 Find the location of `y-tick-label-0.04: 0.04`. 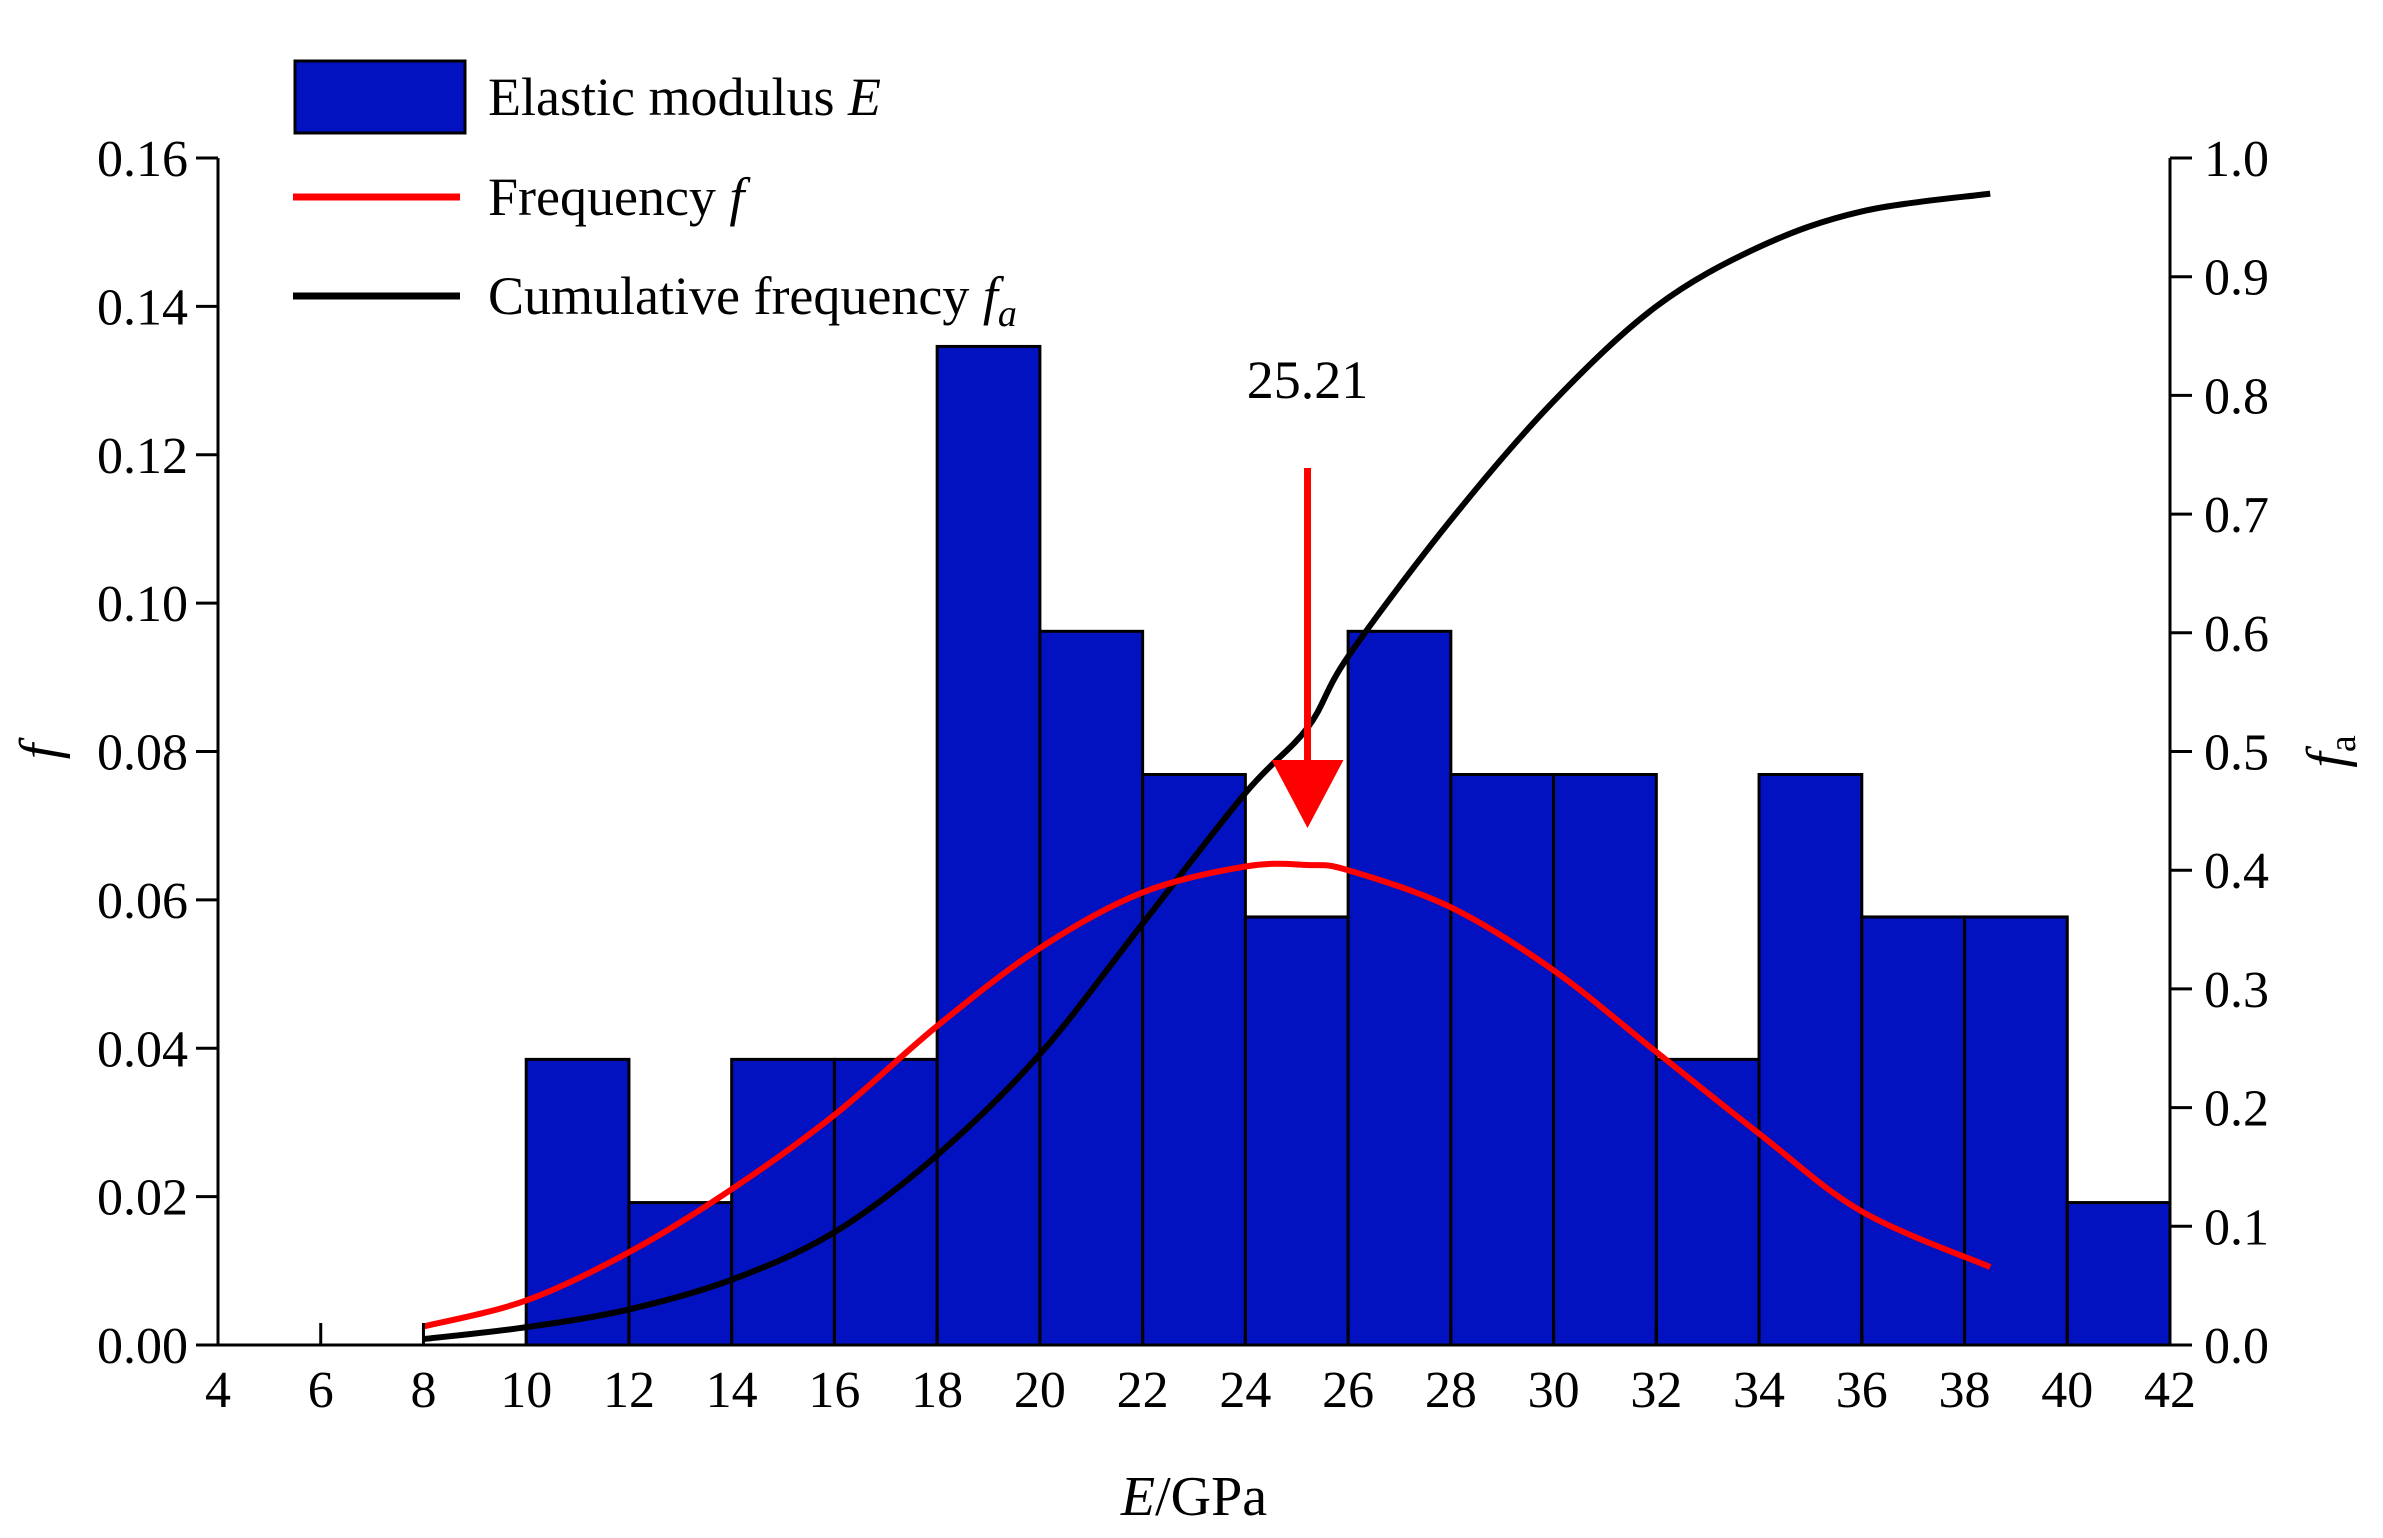

y-tick-label-0.04: 0.04 is located at coordinates (142, 1049).